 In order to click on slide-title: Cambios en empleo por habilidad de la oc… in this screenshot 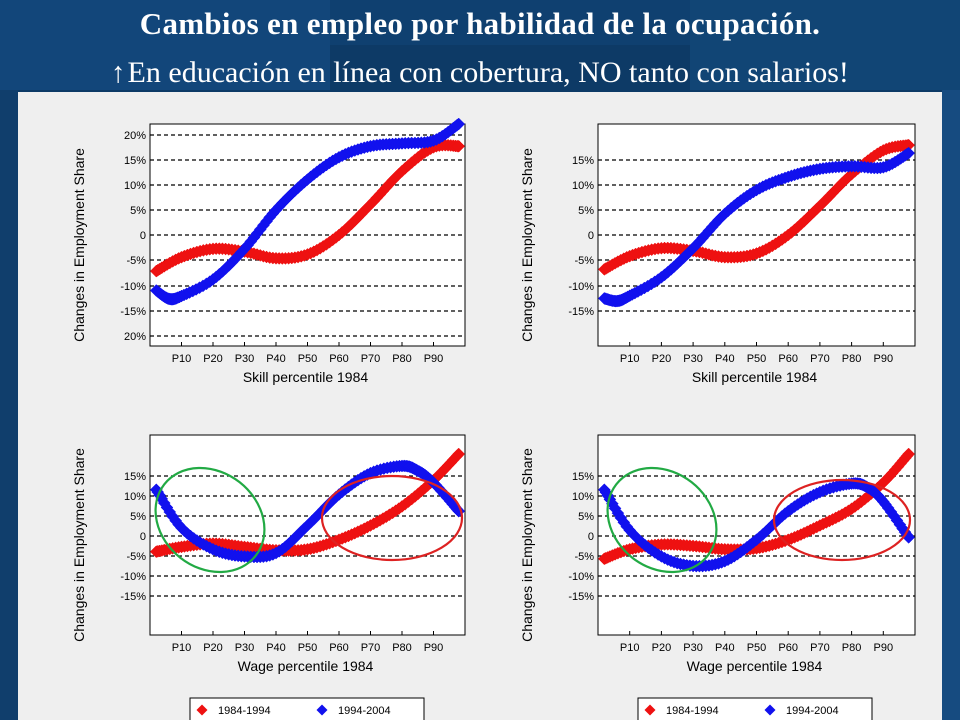, I will do `click(480, 23)`.